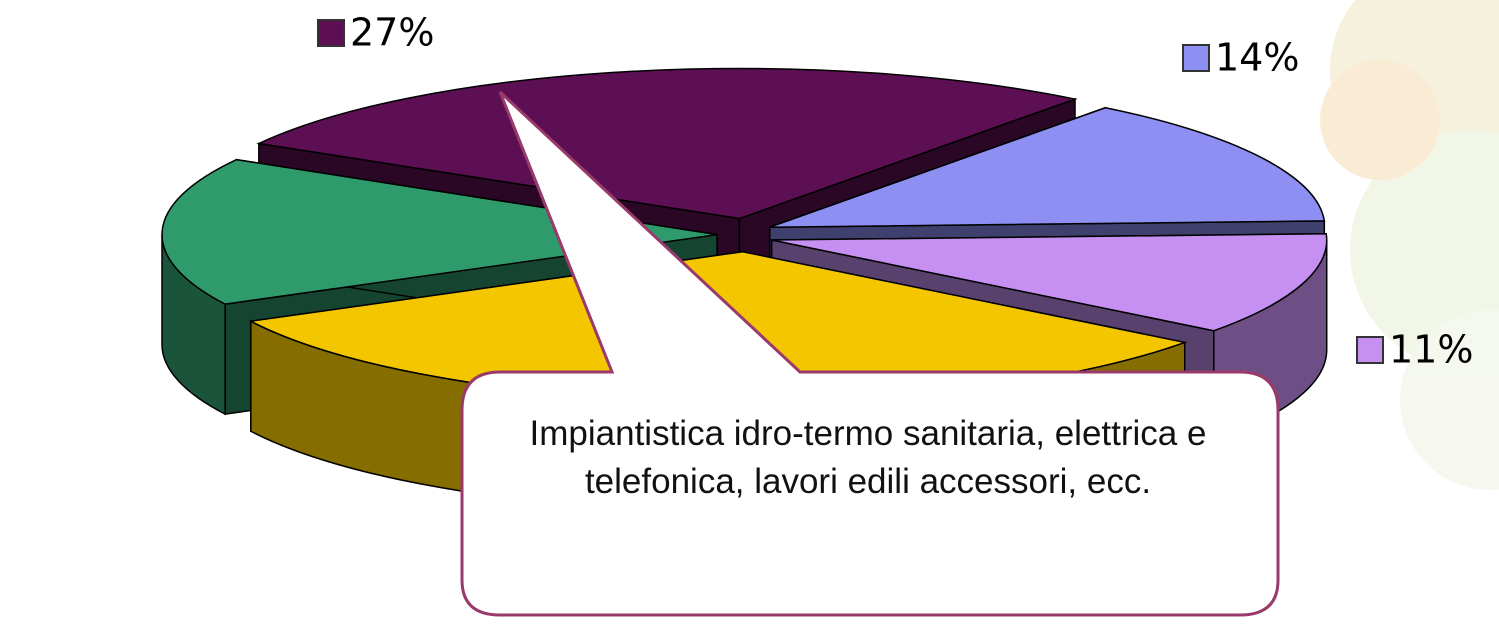 This screenshot has height=625, width=1499. I want to click on data-label: 27%, so click(392, 33).